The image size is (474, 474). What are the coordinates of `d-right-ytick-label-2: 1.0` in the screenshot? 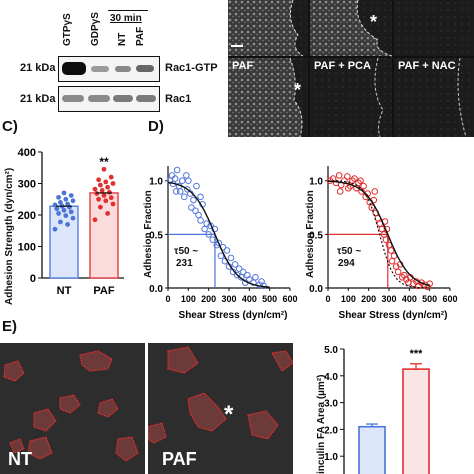 It's located at (316, 182).